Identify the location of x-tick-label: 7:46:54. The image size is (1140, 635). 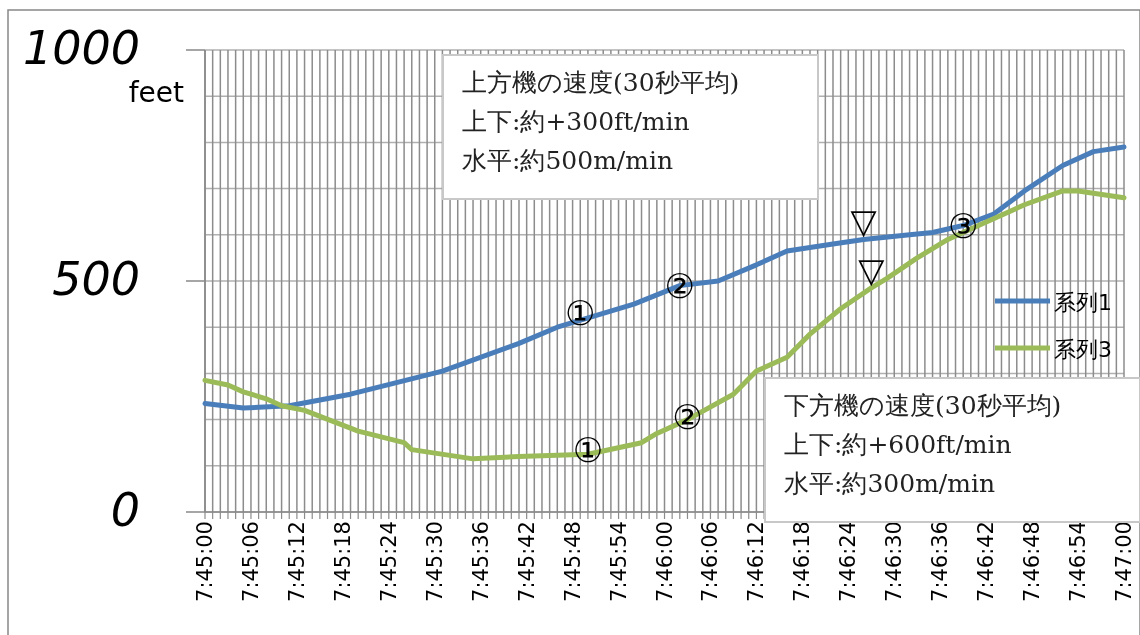
(1078, 561).